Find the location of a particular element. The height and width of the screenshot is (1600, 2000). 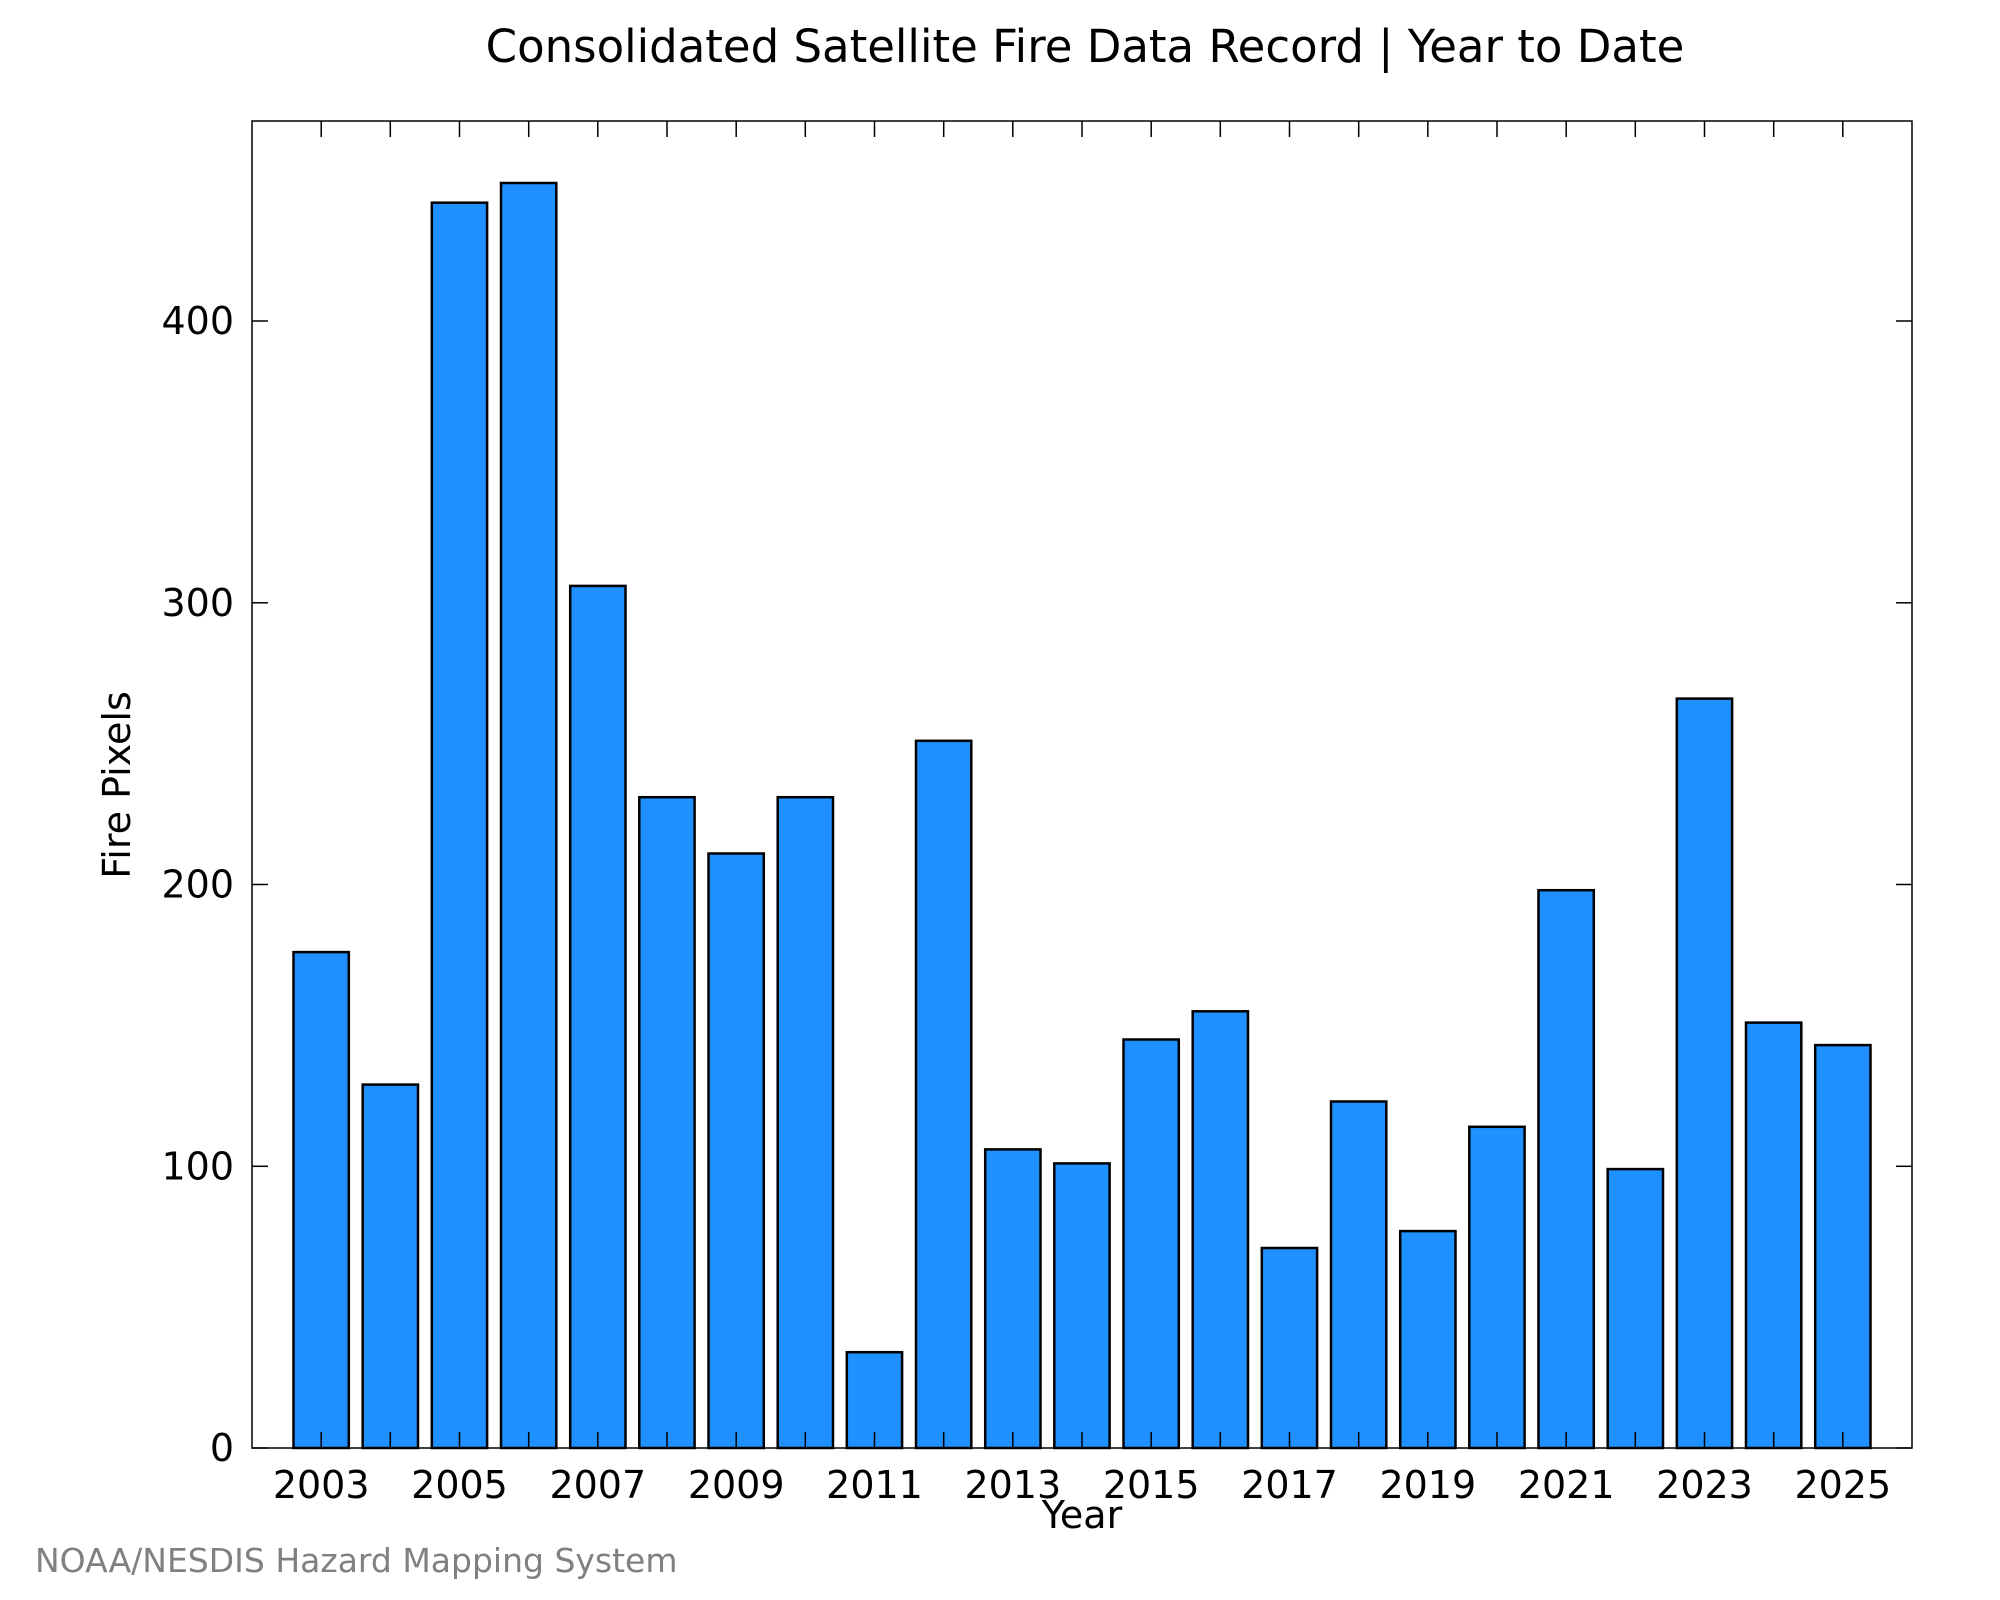

x-tick-label-2015: 2015 is located at coordinates (1151, 1485).